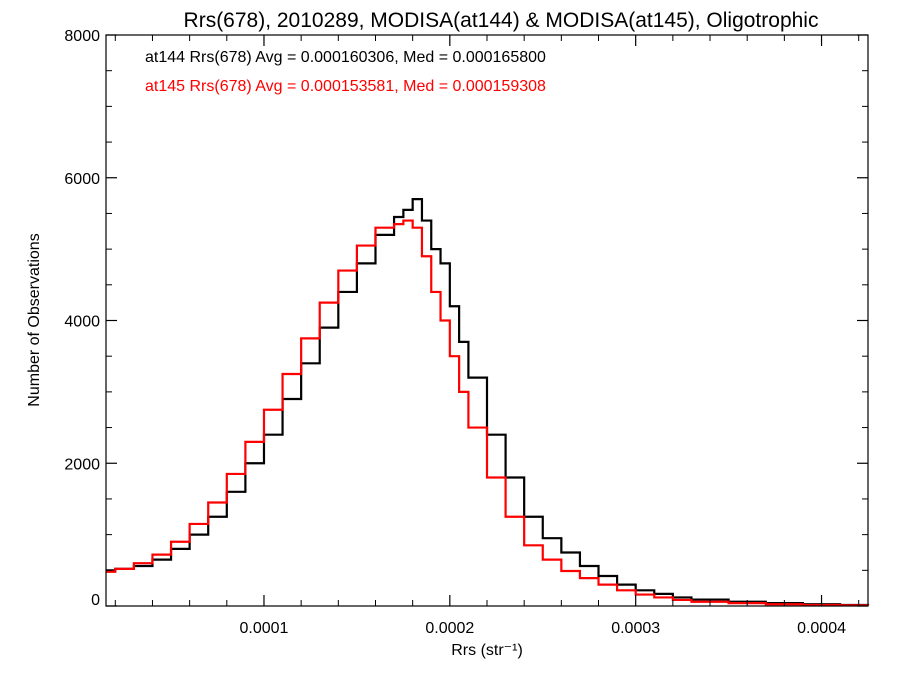 This screenshot has width=900, height=675. What do you see at coordinates (449, 628) in the screenshot?
I see `x-tick-label: 0.0002` at bounding box center [449, 628].